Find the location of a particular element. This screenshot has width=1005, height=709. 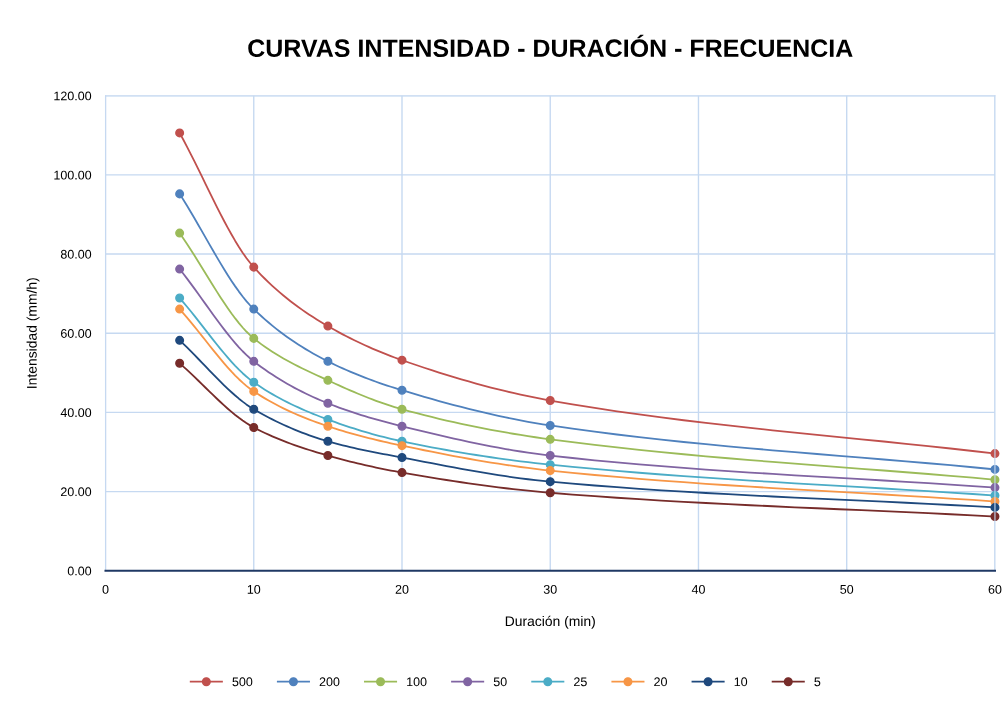

y-tick-label: 20.00 is located at coordinates (76, 492).